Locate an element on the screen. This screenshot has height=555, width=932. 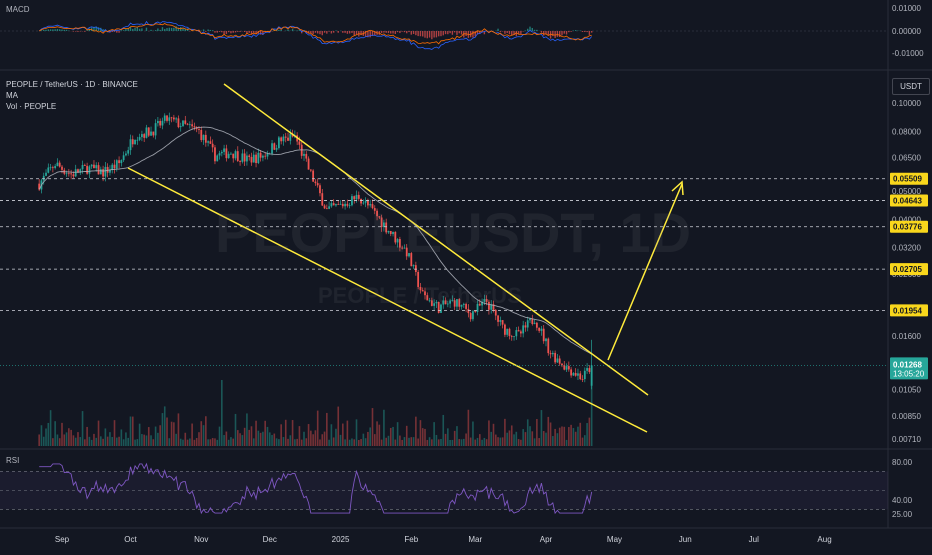
macd-tick-label: -0.01000 is located at coordinates (908, 53).